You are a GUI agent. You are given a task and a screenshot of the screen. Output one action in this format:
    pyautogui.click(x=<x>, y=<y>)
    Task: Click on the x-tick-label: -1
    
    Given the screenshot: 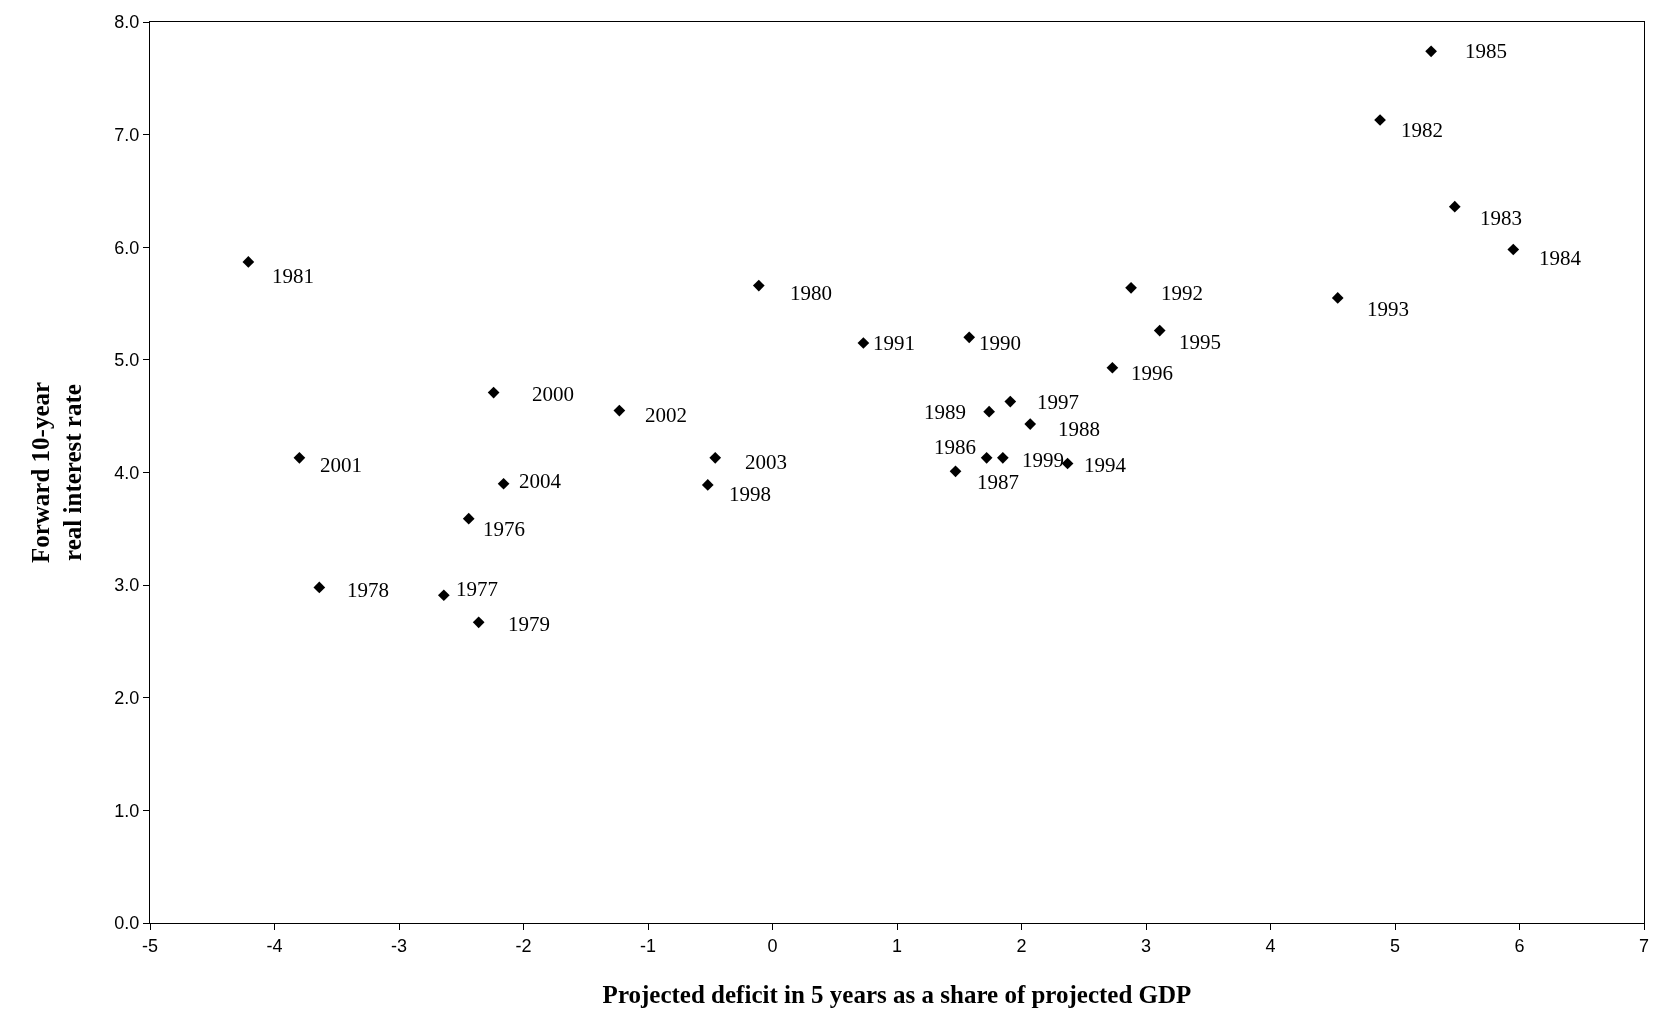 What is the action you would take?
    pyautogui.click(x=648, y=945)
    